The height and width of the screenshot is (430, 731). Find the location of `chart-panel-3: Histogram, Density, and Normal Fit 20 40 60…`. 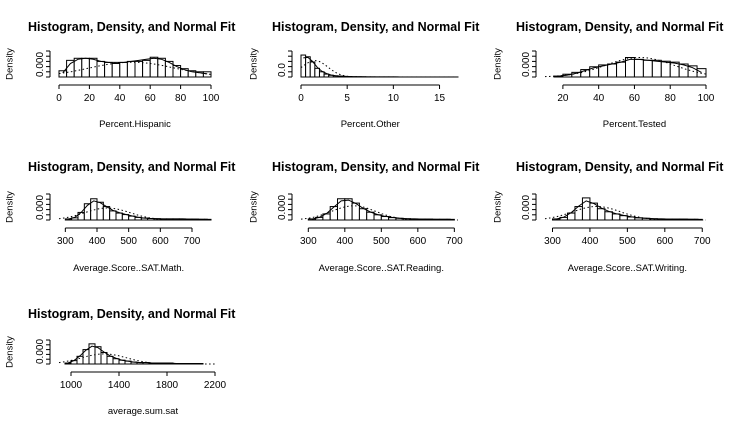

chart-panel-3: Histogram, Density, and Normal Fit 20 40 60… is located at coordinates (608, 75).